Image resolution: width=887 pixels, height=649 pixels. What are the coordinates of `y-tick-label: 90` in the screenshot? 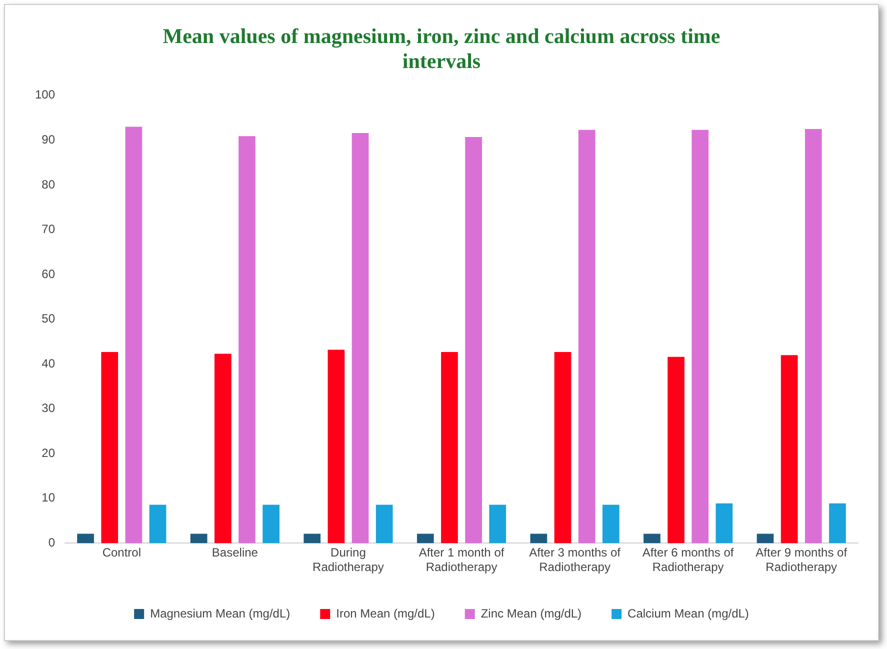 It's located at (49, 139).